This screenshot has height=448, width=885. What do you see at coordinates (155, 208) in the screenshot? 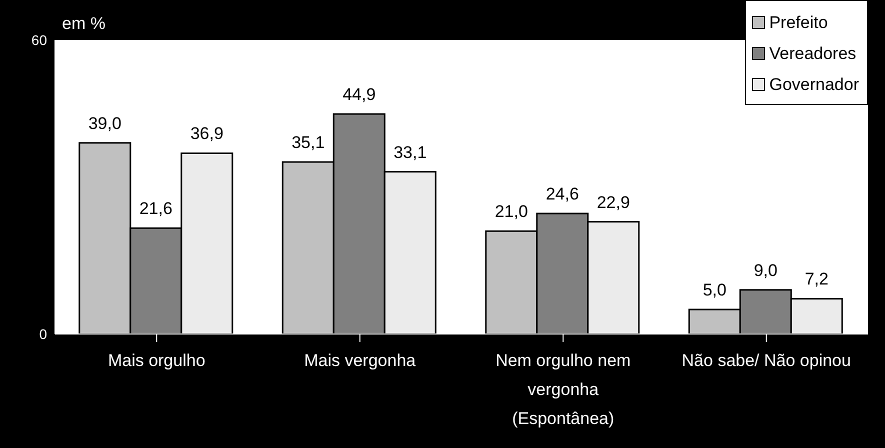
I see `data-label: 21,6` at bounding box center [155, 208].